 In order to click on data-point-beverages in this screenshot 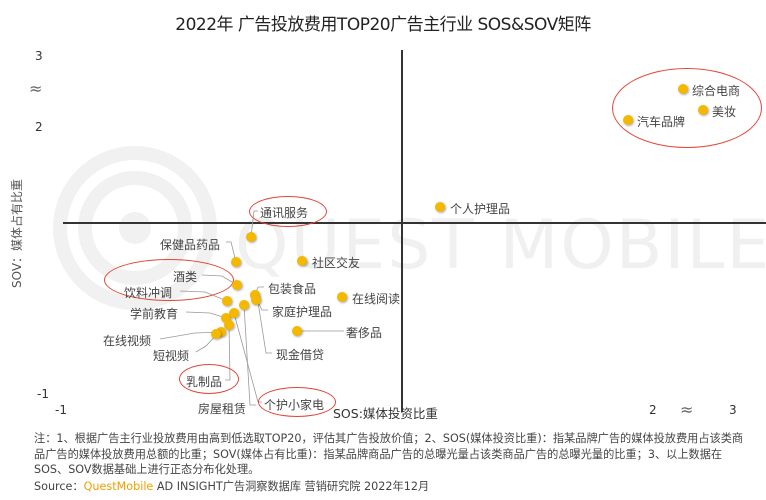, I will do `click(227, 301)`.